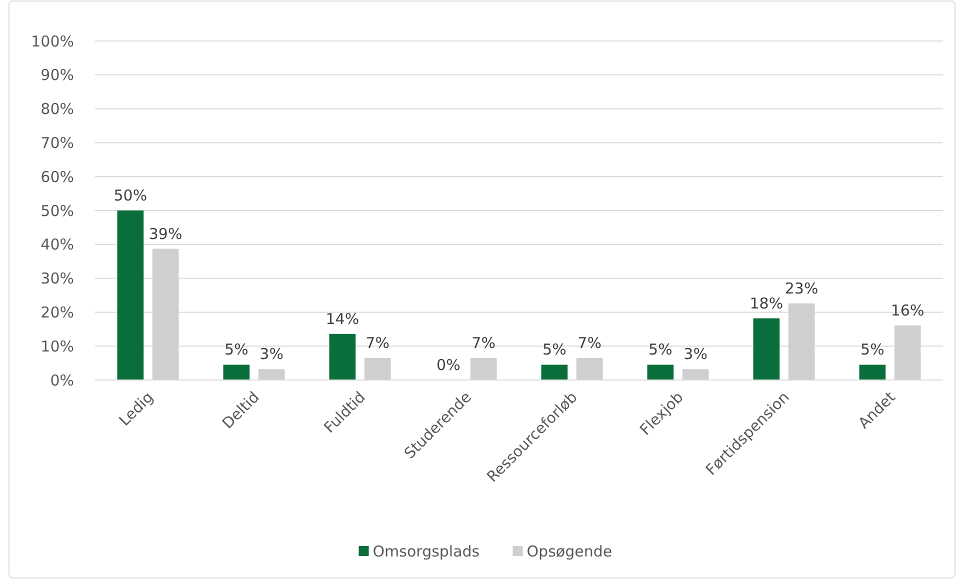 Image resolution: width=957 pixels, height=580 pixels. Describe the element at coordinates (62, 380) in the screenshot. I see `y-tick-label: 0%` at that location.